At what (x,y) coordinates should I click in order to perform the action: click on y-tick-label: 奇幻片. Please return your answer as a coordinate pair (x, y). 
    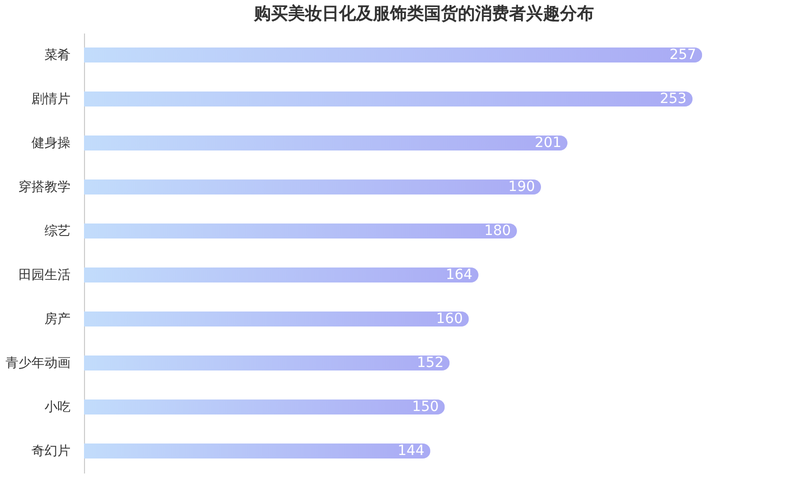
    Looking at the image, I should click on (51, 451).